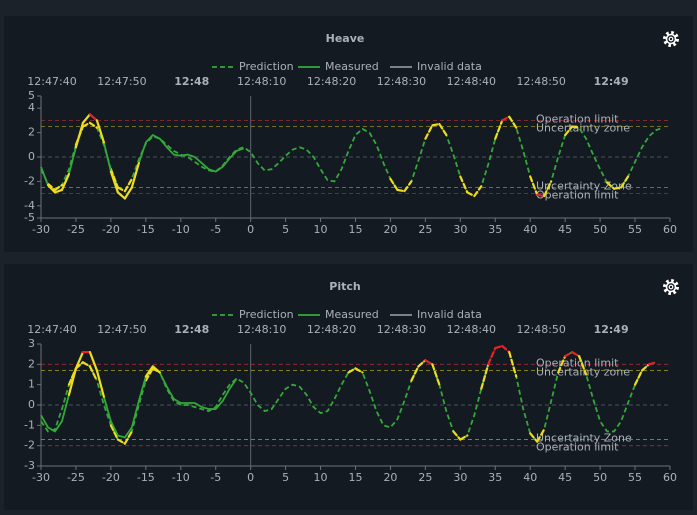 The image size is (697, 515). Describe the element at coordinates (321, 229) in the screenshot. I see `x-tick-label: 10` at that location.